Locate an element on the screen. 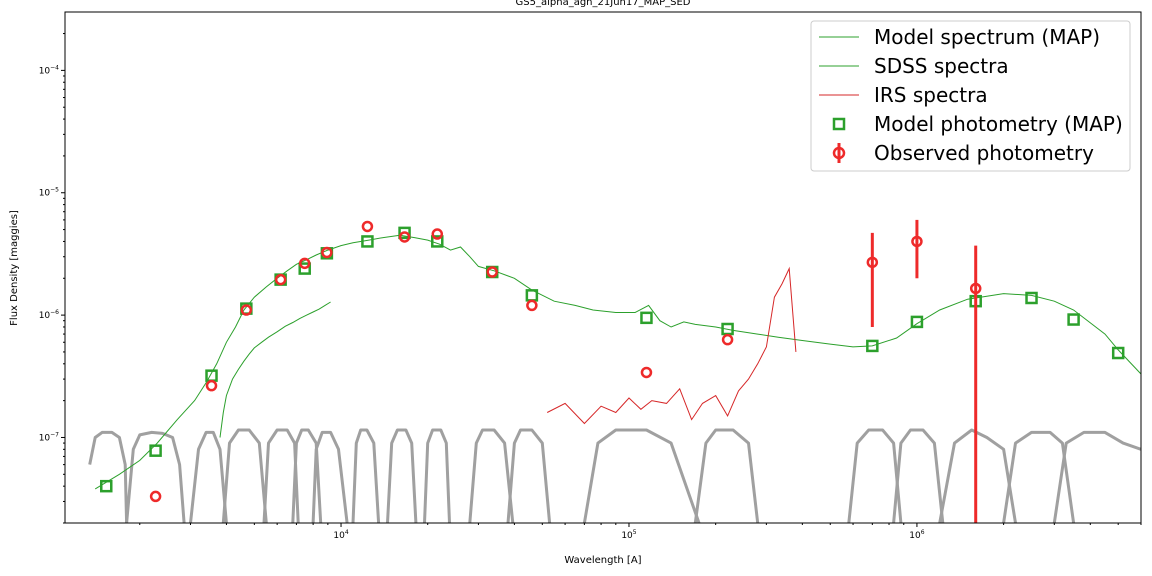  legend-label: Model spectrum (MAP) is located at coordinates (987, 37).